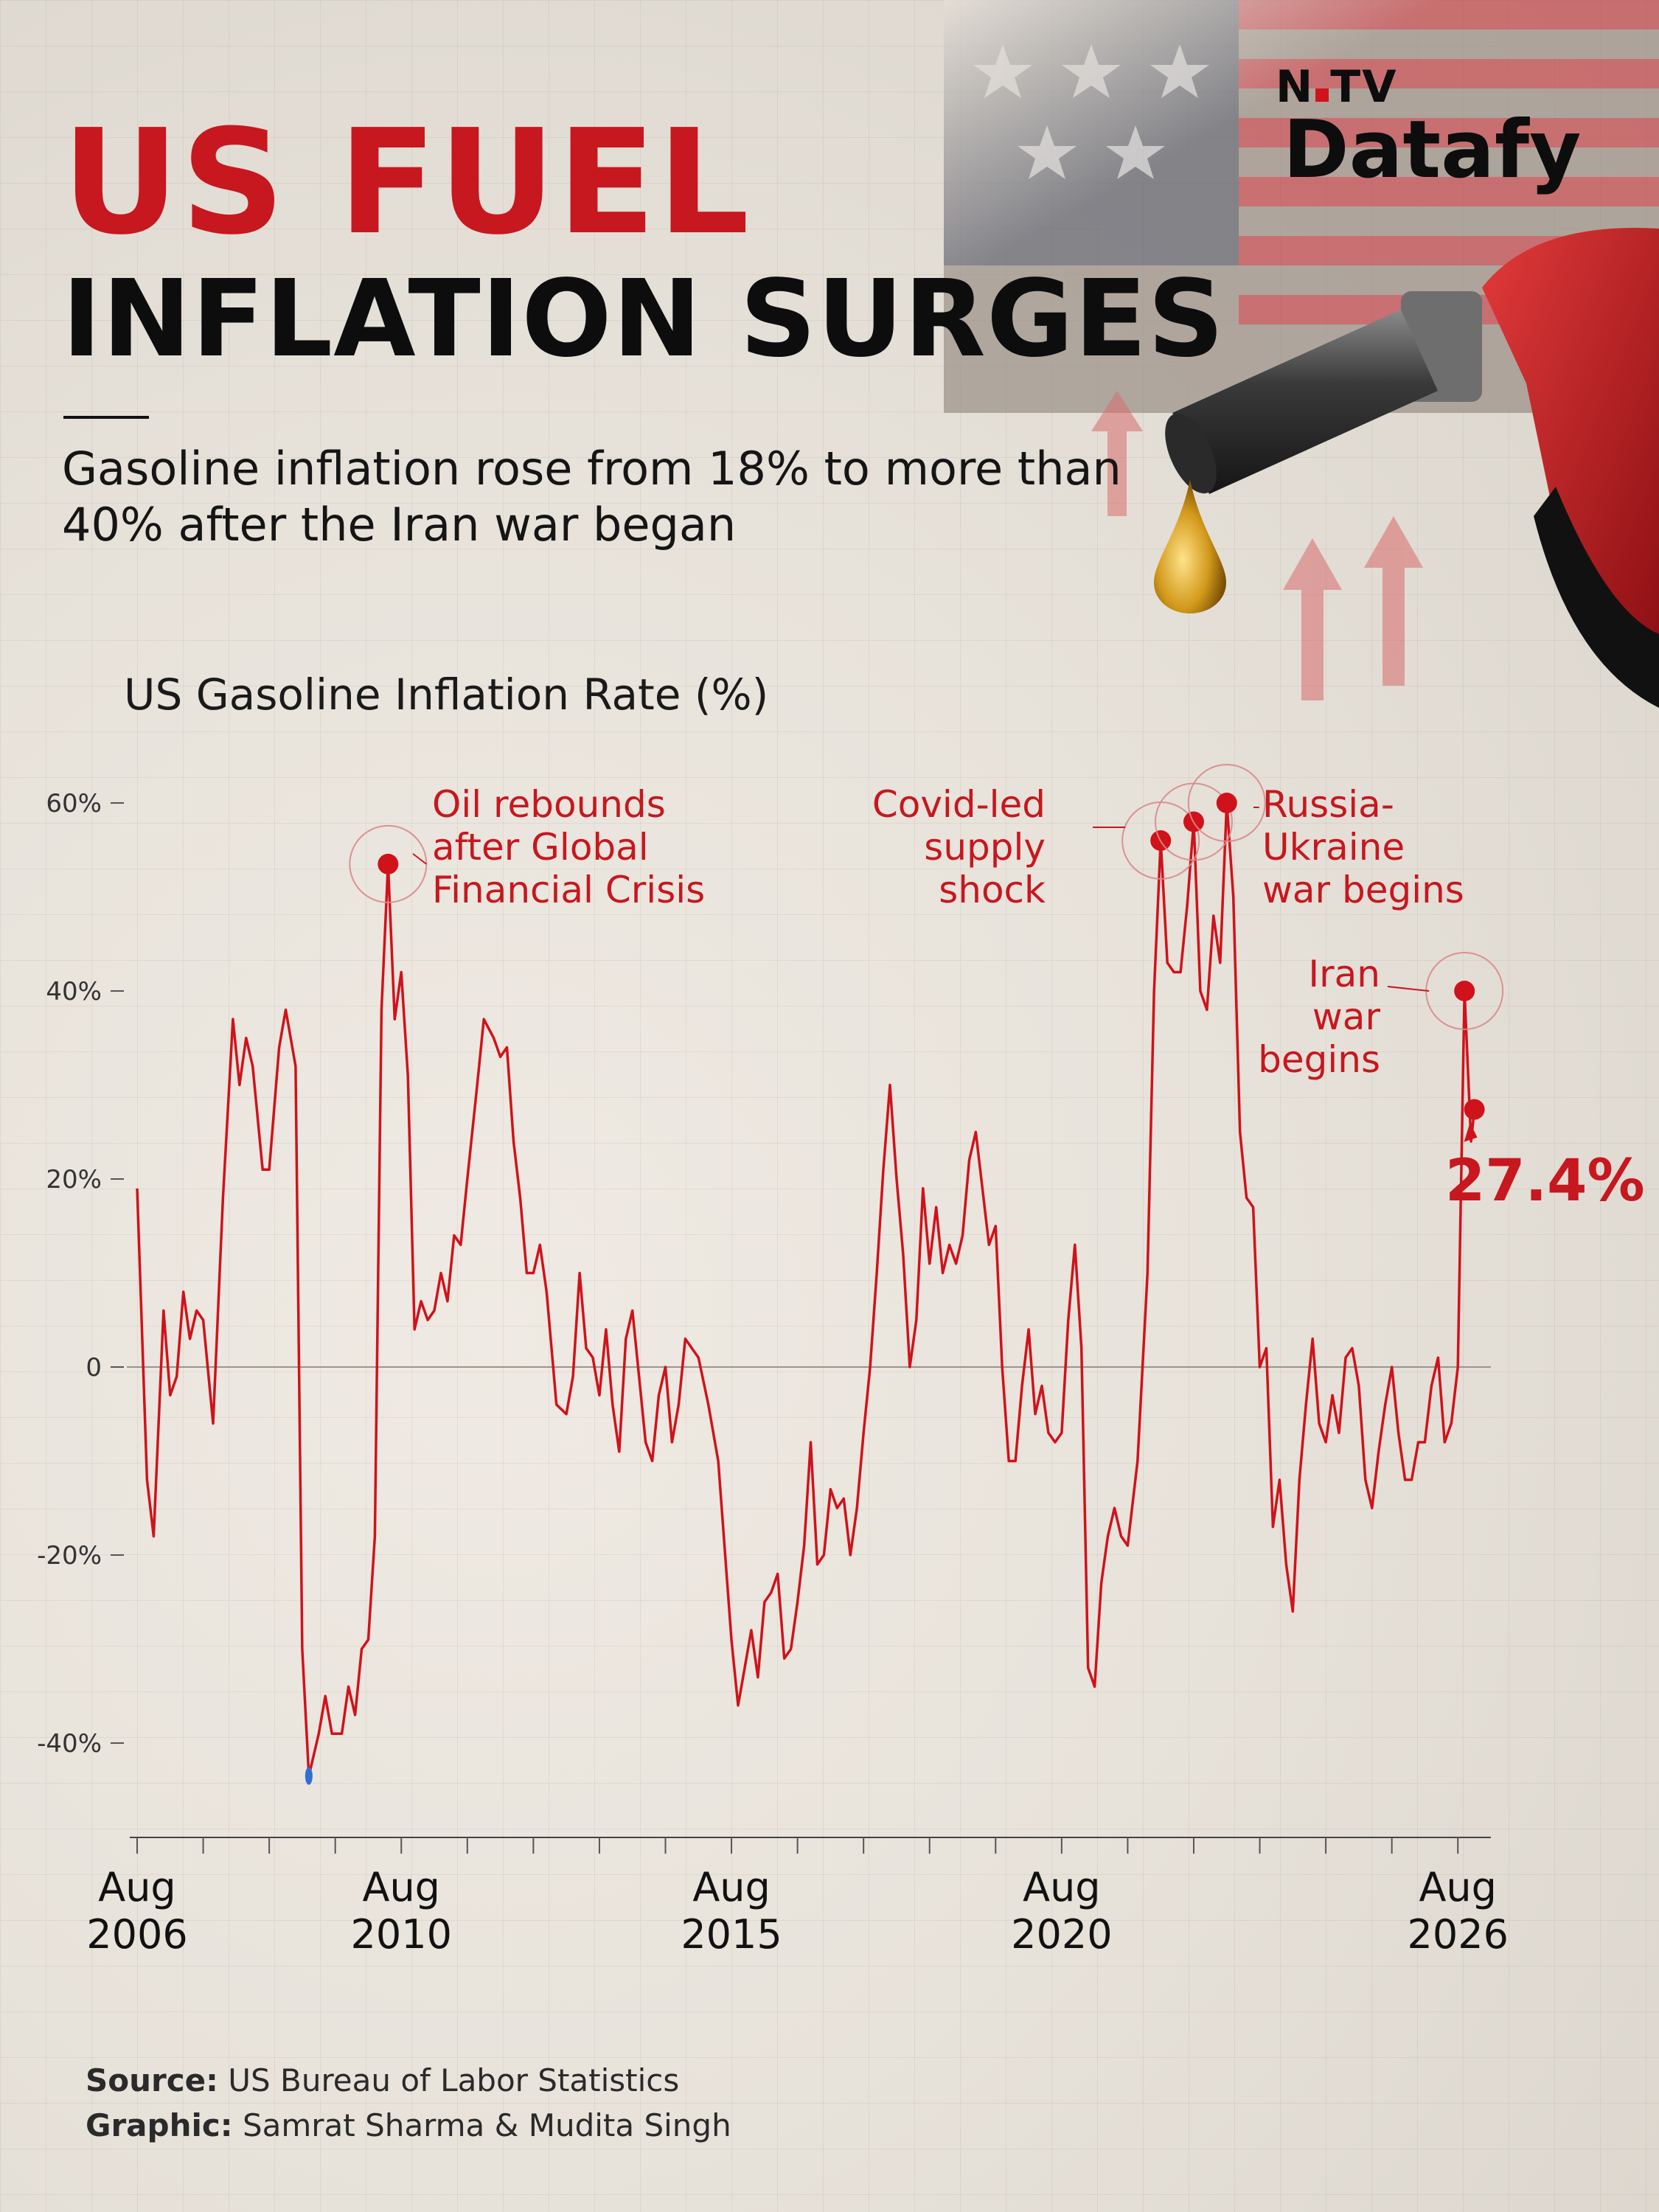 This screenshot has width=1659, height=2212. I want to click on latest-value-label: 27.4%, so click(1545, 1181).